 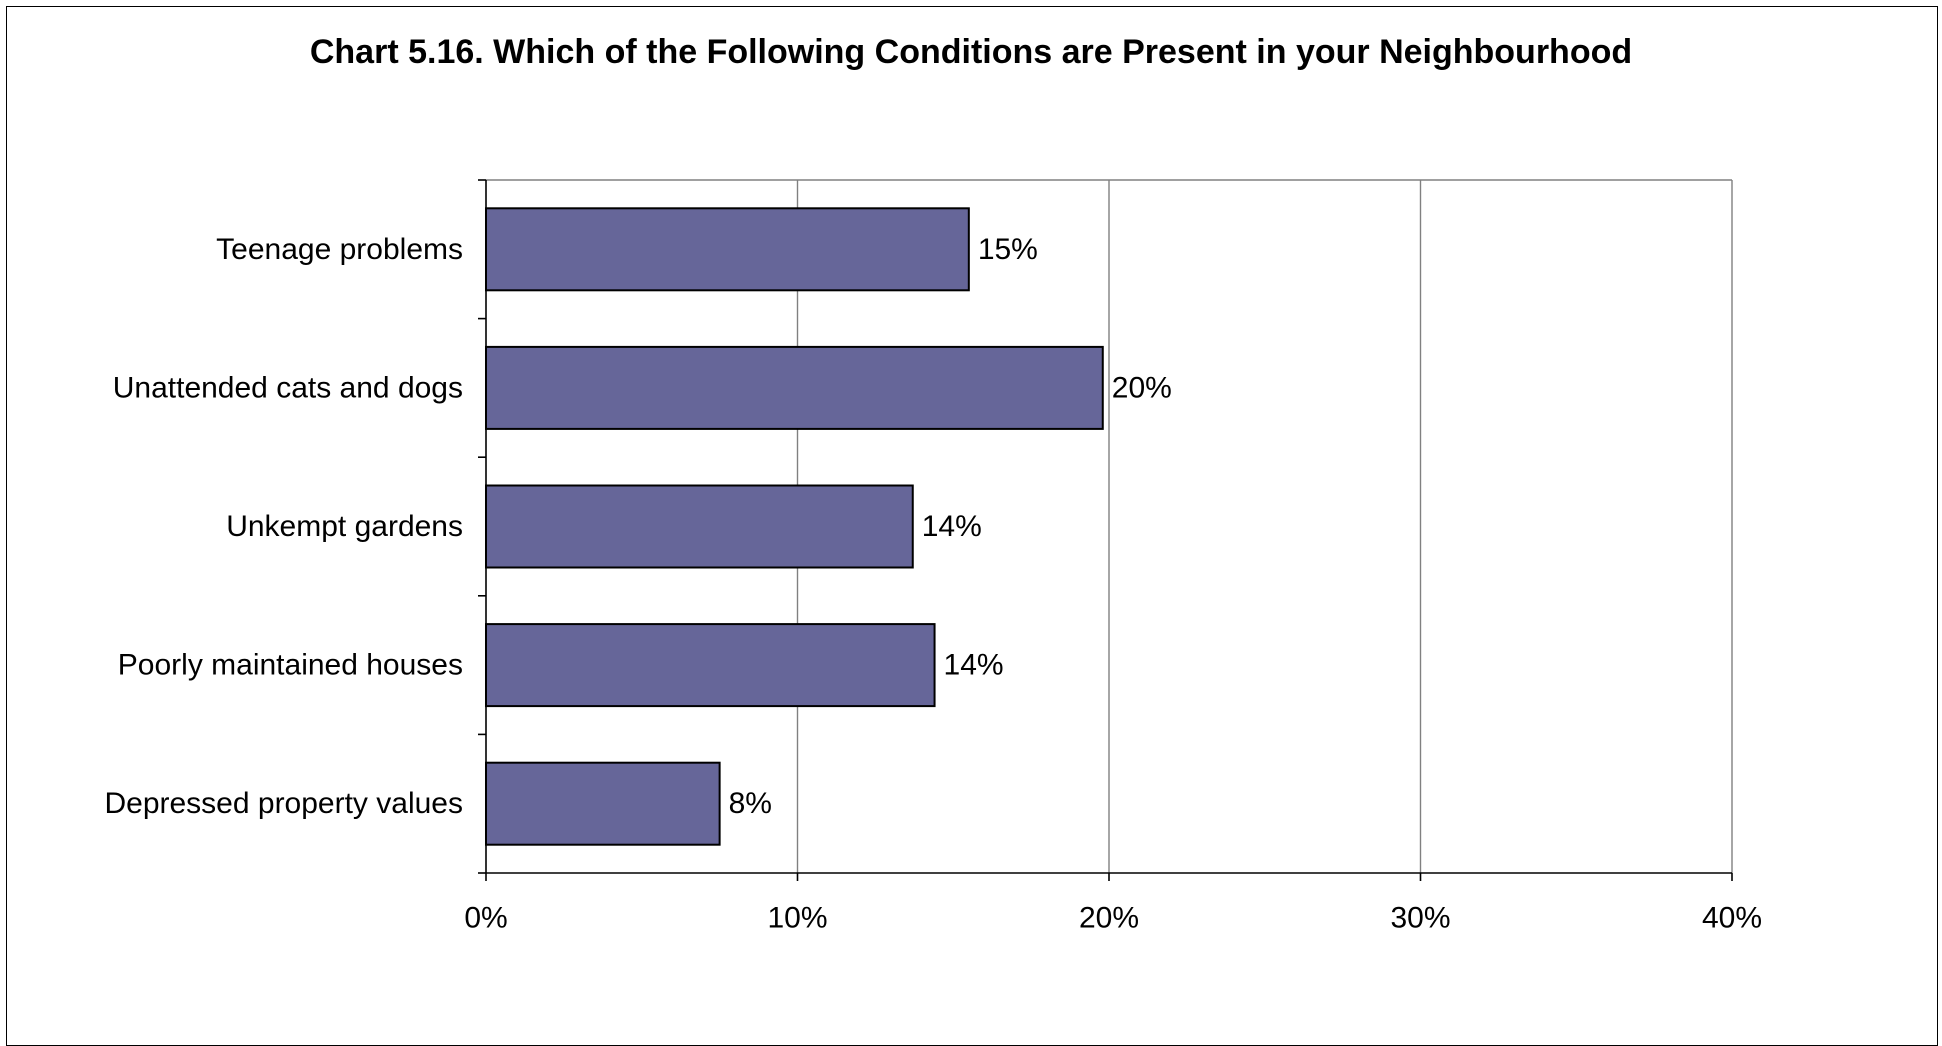 What do you see at coordinates (974, 665) in the screenshot?
I see `data-label-3: 14%` at bounding box center [974, 665].